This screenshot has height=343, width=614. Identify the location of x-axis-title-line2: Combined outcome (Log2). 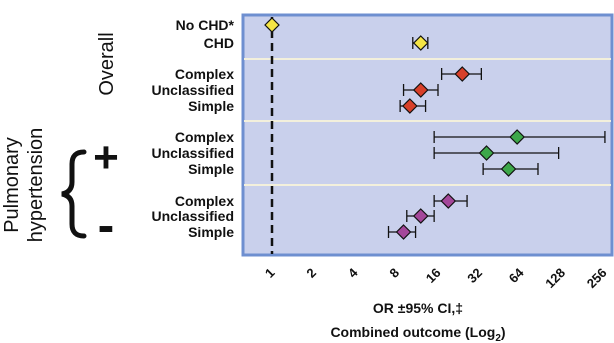
(417, 333).